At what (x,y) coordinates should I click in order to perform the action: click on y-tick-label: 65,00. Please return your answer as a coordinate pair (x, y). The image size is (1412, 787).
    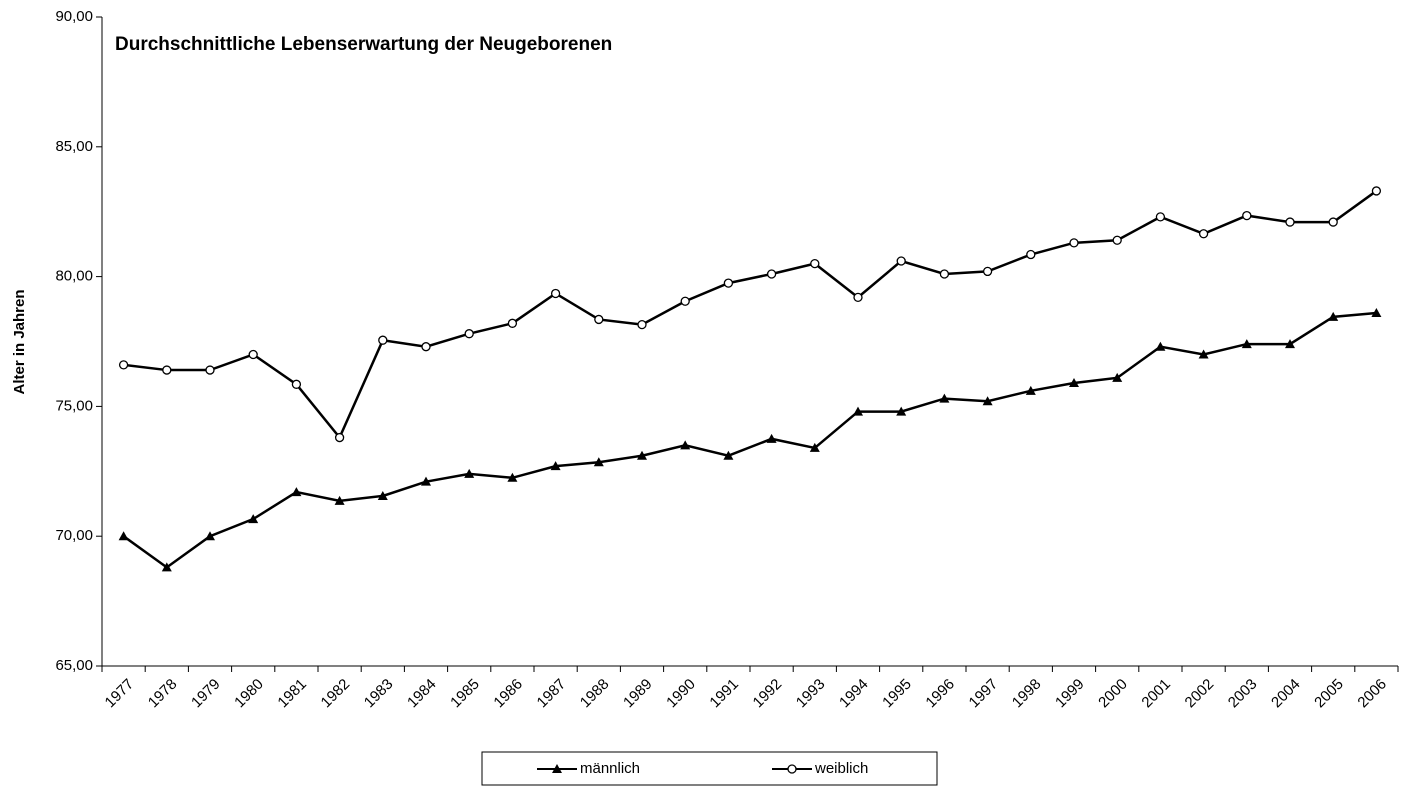
    Looking at the image, I should click on (74, 665).